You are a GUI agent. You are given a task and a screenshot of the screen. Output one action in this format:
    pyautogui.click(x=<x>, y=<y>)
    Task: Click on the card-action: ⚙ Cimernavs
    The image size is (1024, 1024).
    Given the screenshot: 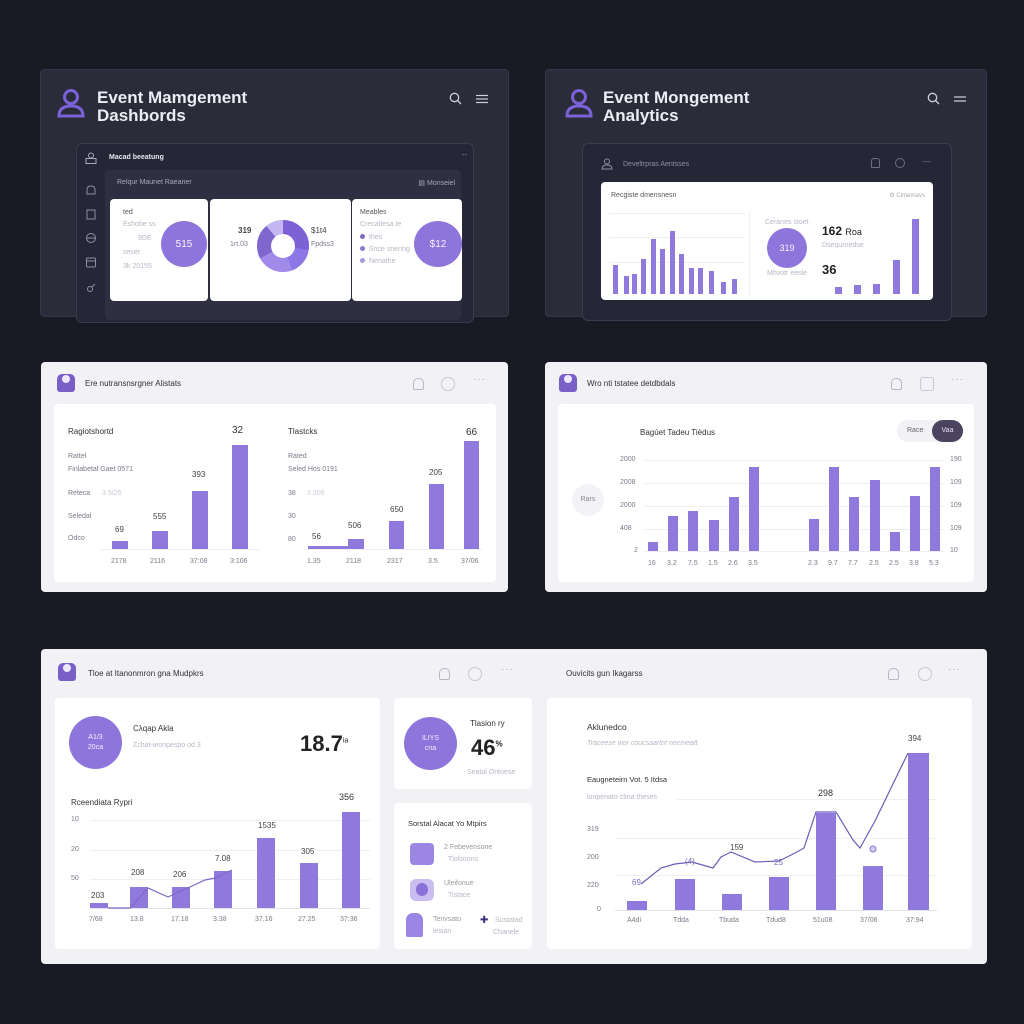 What is the action you would take?
    pyautogui.click(x=907, y=195)
    